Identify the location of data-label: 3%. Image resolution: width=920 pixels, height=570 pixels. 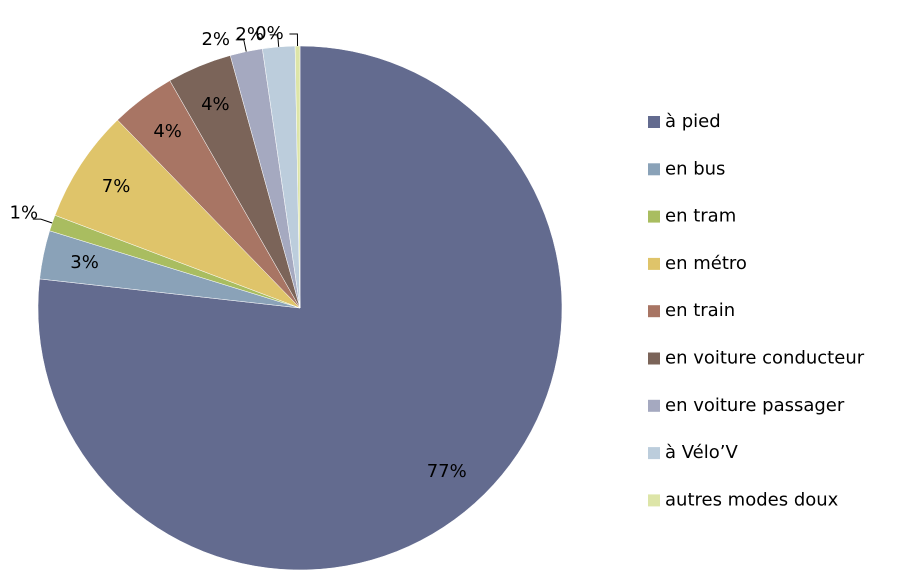
(84, 262).